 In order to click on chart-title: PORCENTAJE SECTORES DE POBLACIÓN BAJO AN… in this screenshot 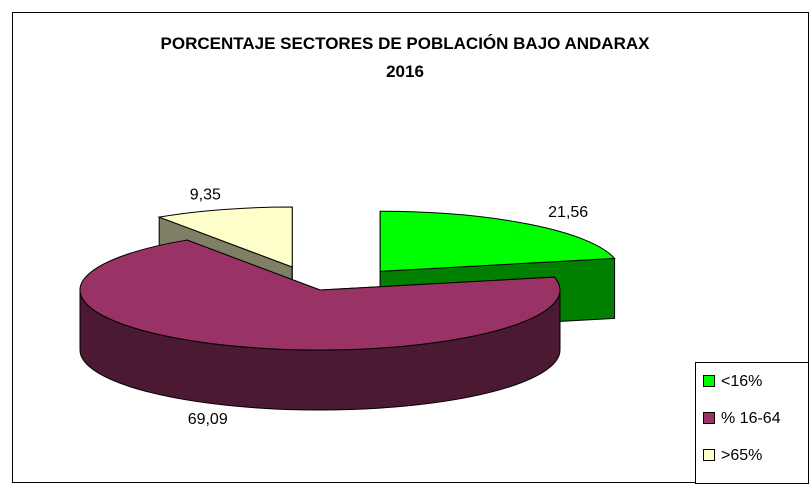, I will do `click(405, 57)`.